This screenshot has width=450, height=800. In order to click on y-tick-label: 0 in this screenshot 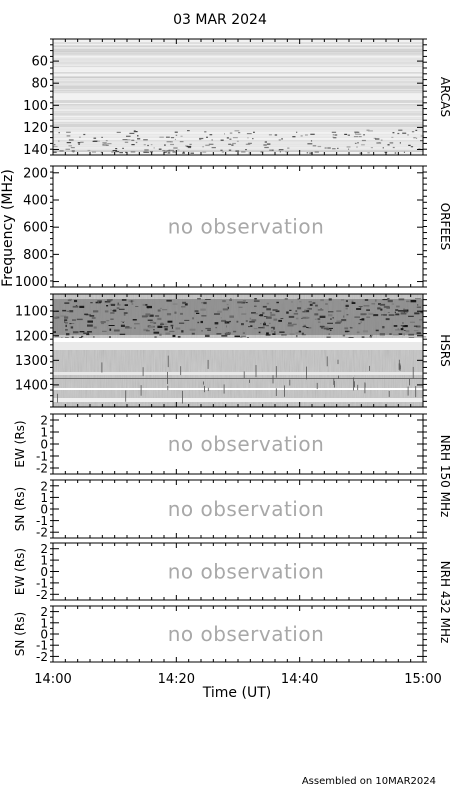, I will do `click(44, 445)`.